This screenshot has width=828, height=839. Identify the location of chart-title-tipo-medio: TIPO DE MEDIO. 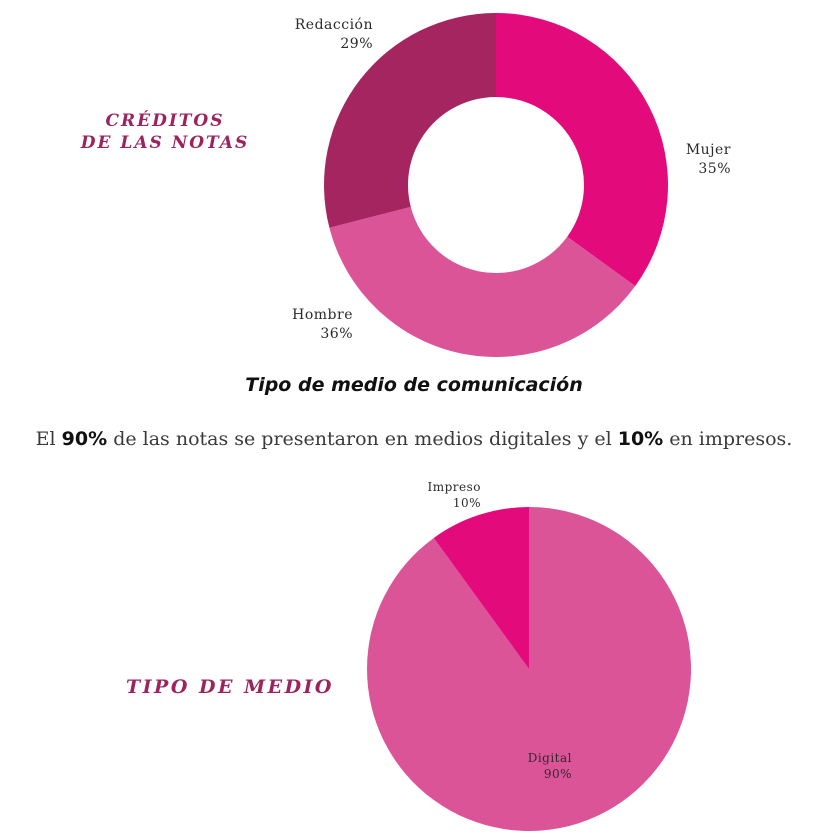
(230, 687).